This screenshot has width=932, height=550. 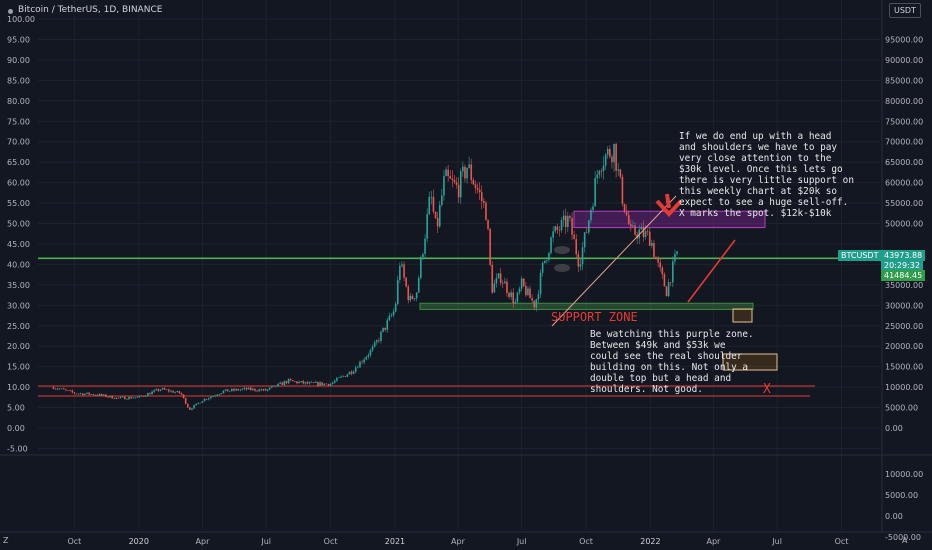 I want to click on x-mark-label: X, so click(x=767, y=389).